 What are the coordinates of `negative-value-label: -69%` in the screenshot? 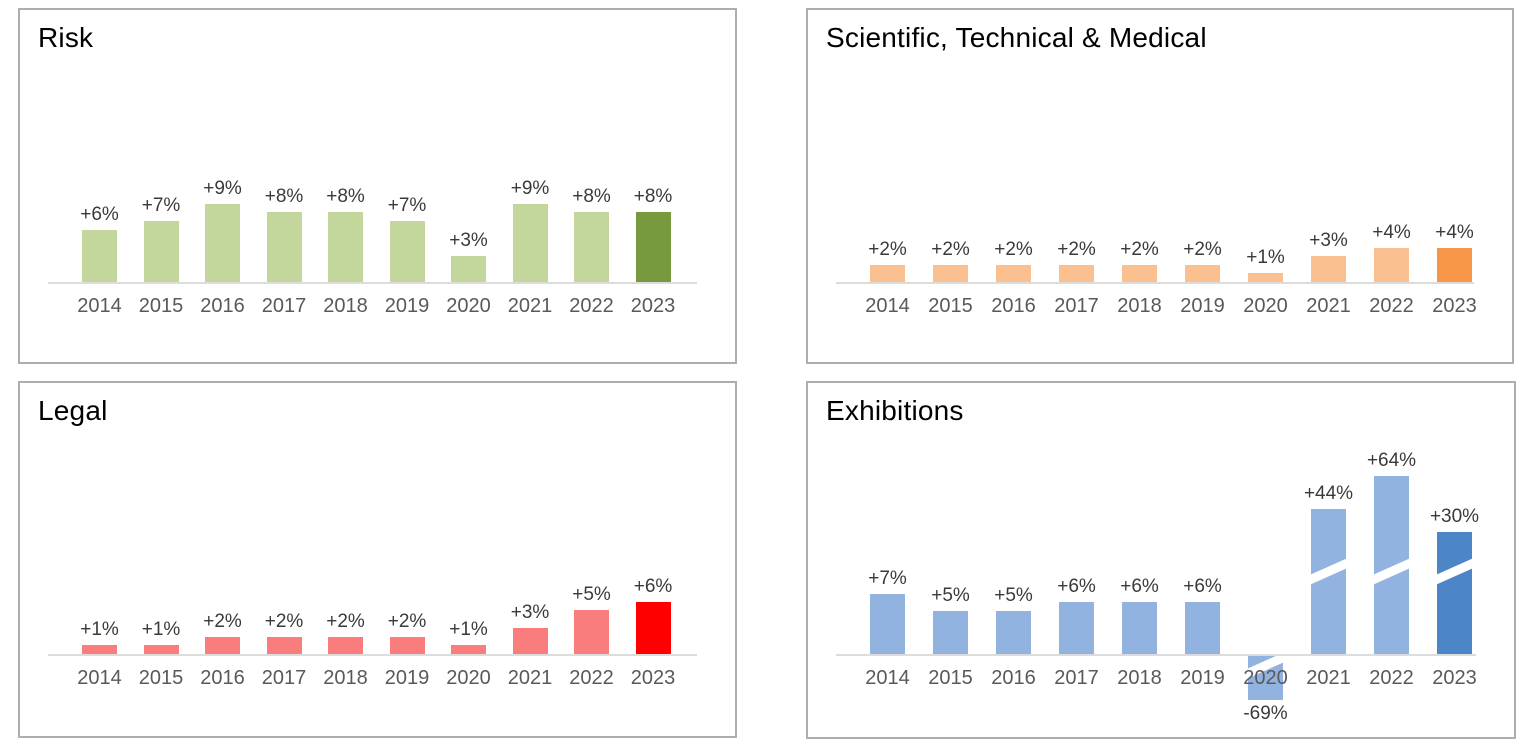 It's located at (1265, 713).